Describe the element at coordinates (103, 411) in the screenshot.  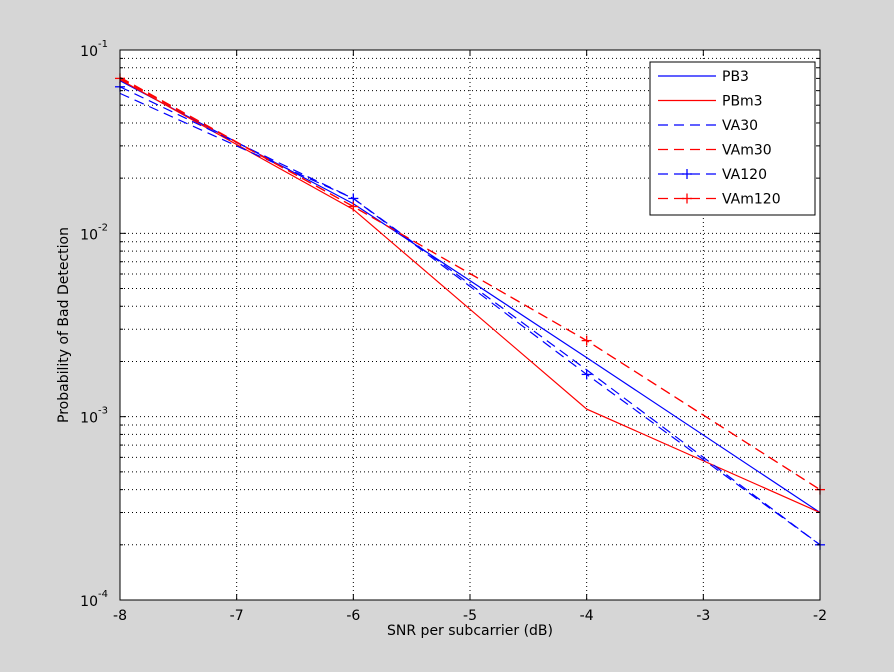
I see `y-tick-label-exponent: -3` at that location.